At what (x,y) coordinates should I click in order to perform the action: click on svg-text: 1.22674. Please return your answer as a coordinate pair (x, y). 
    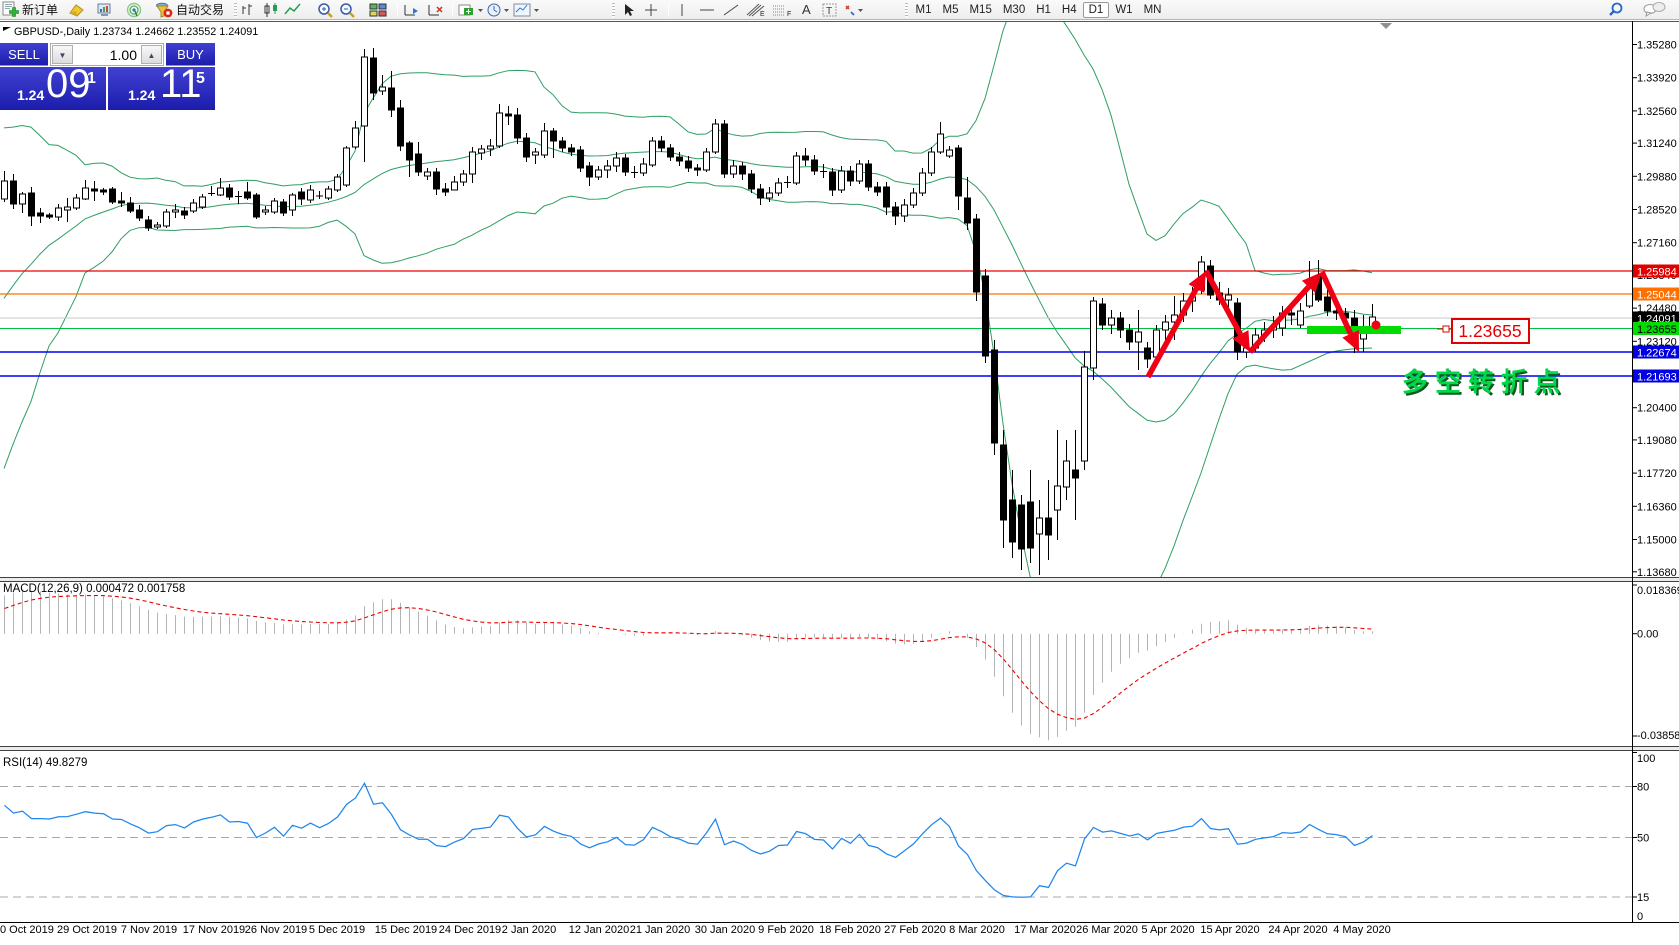
    Looking at the image, I should click on (1657, 354).